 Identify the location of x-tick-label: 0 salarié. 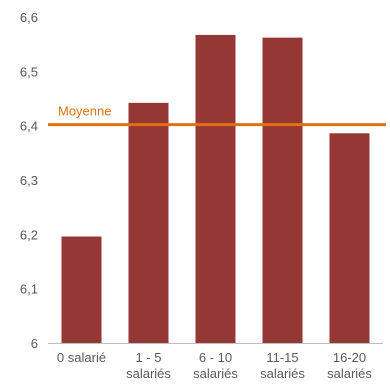
(81, 357).